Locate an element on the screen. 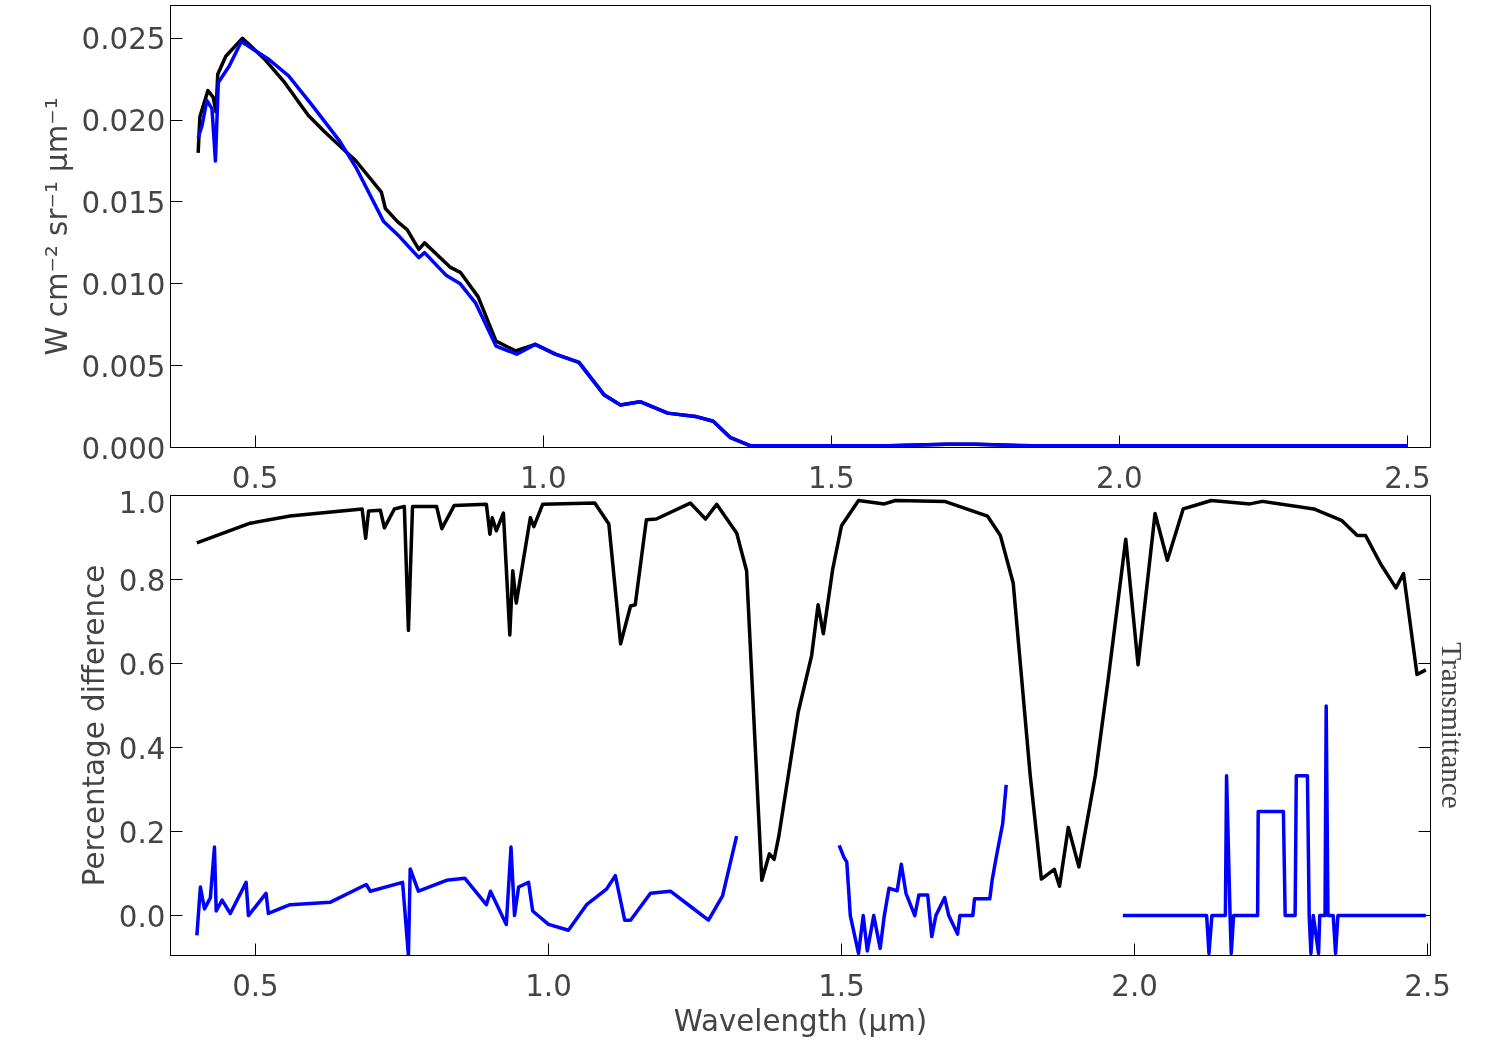 This screenshot has width=1505, height=1043. y2-axis-title: Transmittance is located at coordinates (1451, 725).